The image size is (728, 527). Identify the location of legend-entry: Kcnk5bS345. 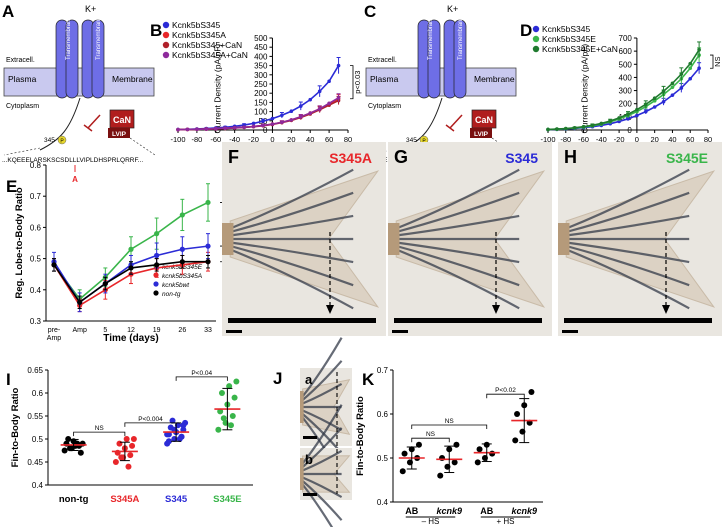
(566, 29).